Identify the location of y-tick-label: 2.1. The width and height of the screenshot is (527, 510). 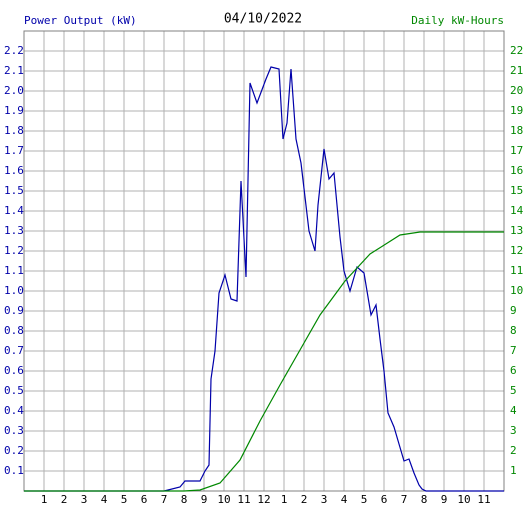
(14, 70).